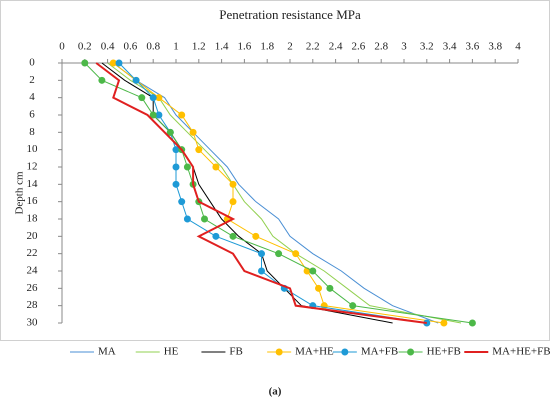 This screenshot has height=401, width=550. Describe the element at coordinates (33, 201) in the screenshot. I see `y-tick-label: 16` at that location.